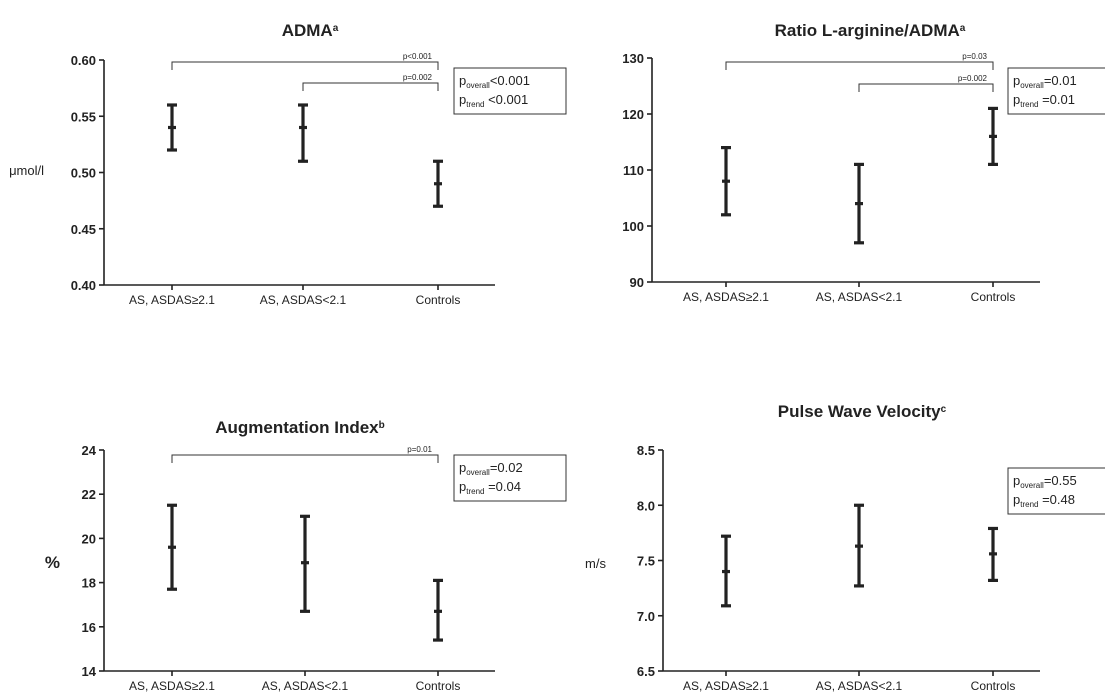  What do you see at coordinates (418, 56) in the screenshot?
I see `bracket-p-label: p<0.001` at bounding box center [418, 56].